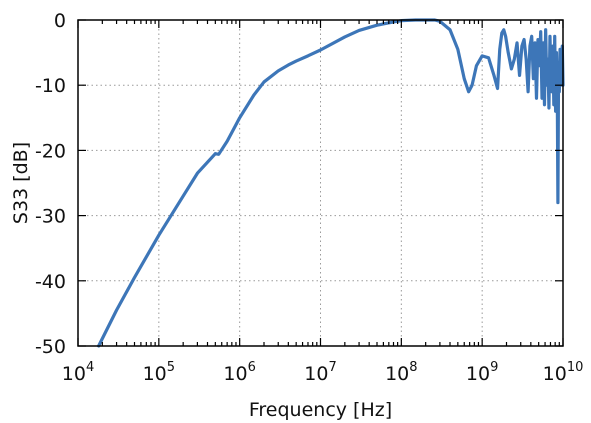 This screenshot has height=423, width=591. I want to click on x-tick-label: 10⁸, so click(401, 372).